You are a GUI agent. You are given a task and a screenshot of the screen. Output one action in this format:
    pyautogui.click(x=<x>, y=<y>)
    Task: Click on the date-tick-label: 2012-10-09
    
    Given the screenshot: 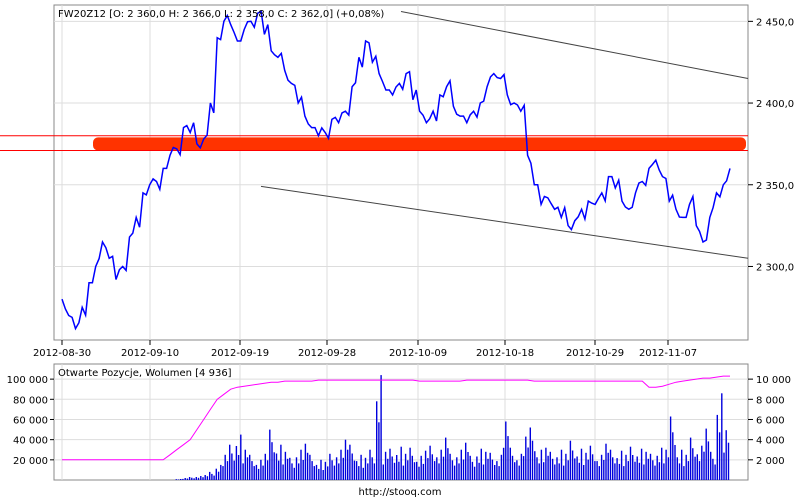 What is the action you would take?
    pyautogui.click(x=418, y=353)
    